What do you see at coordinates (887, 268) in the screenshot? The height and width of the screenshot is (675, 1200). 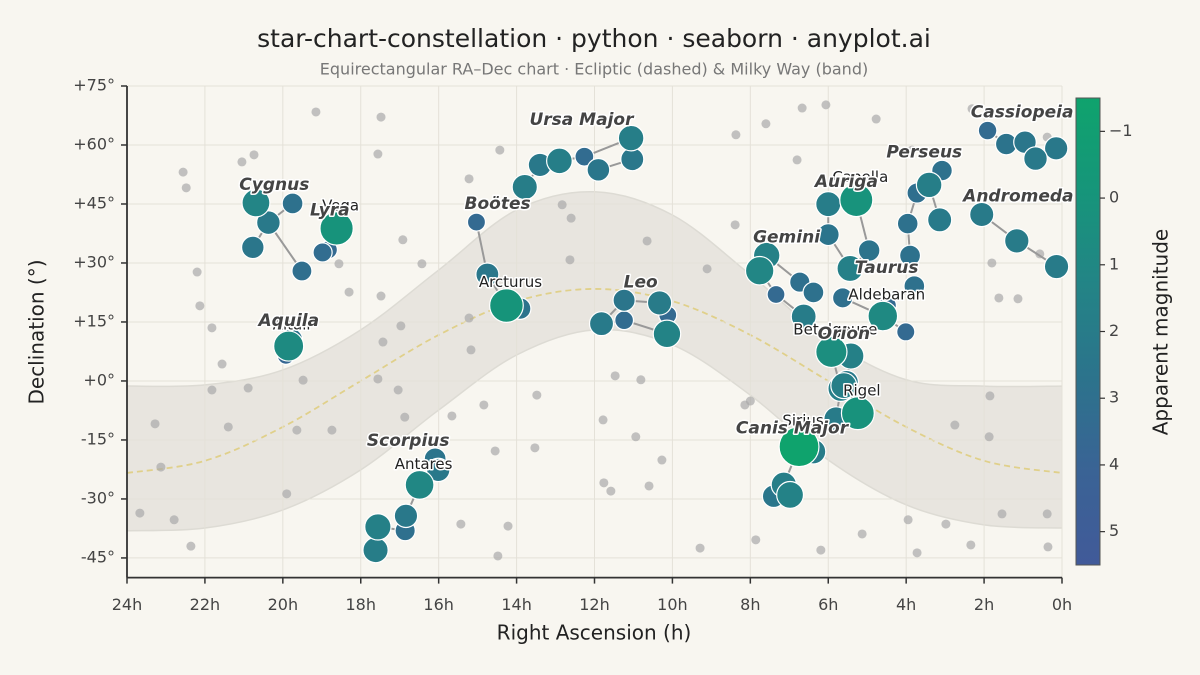 I see `constellation-label: Taurus` at bounding box center [887, 268].